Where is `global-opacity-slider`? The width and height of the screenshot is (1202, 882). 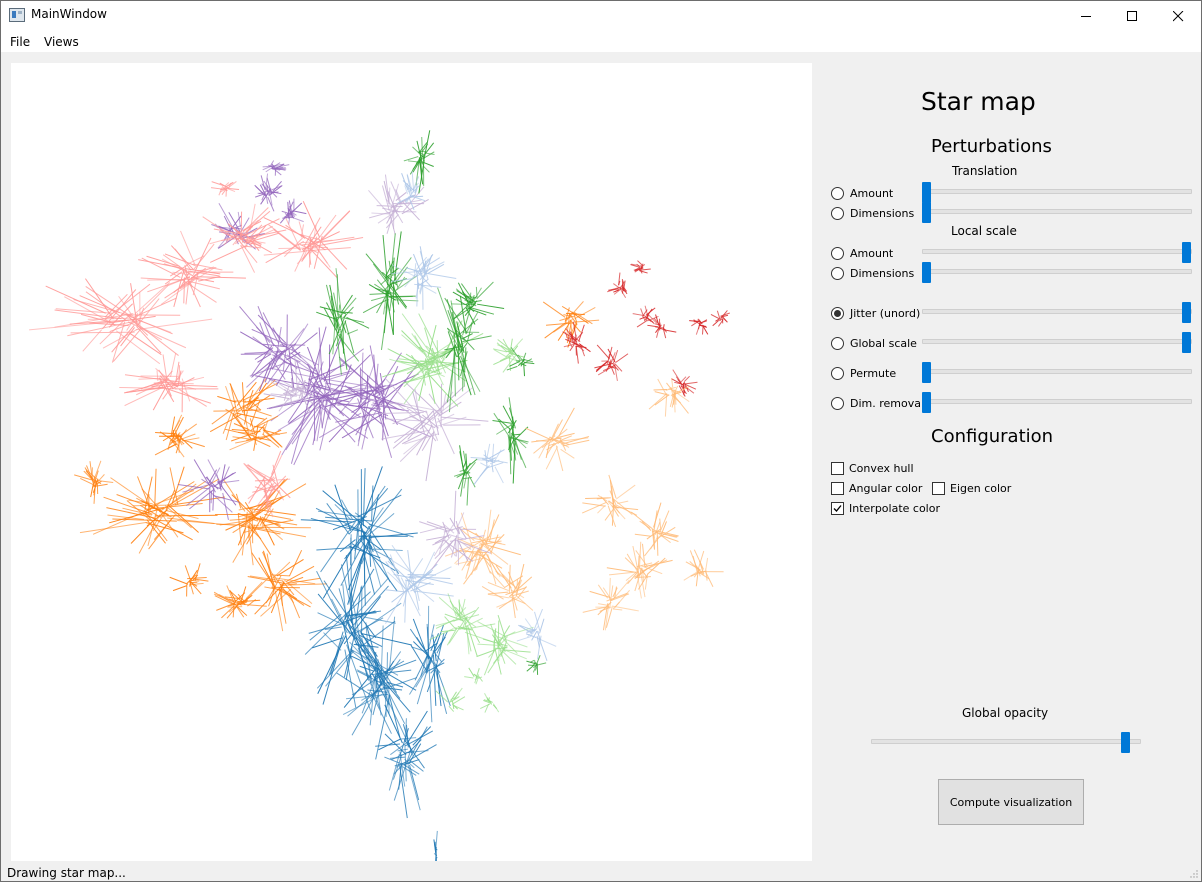
global-opacity-slider is located at coordinates (1006, 742).